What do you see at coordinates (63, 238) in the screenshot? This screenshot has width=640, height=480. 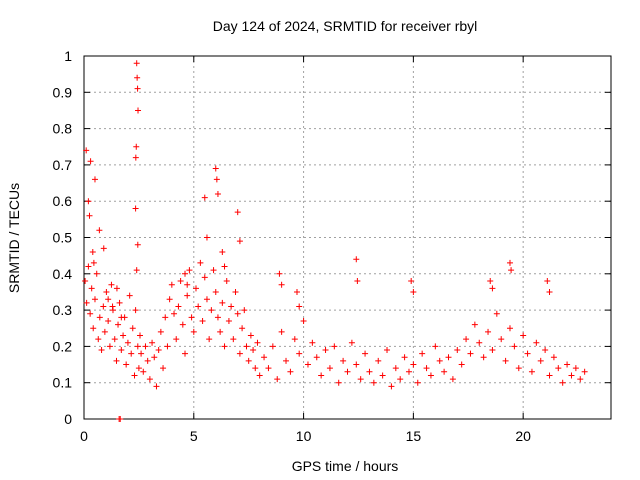 I see `y-tick-label: 0.5` at bounding box center [63, 238].